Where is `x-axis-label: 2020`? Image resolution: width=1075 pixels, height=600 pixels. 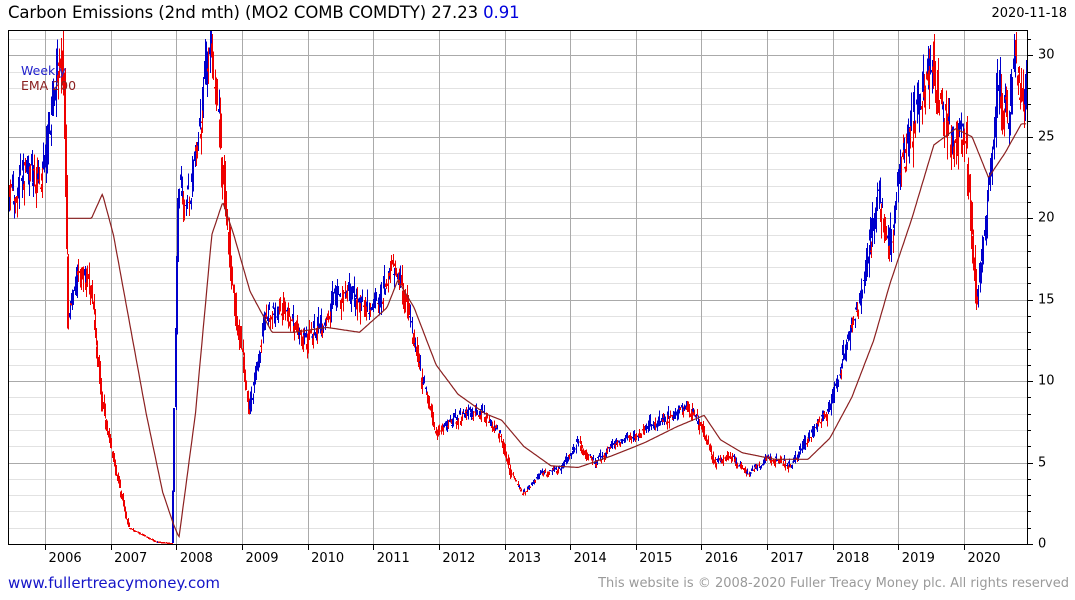
x-axis-label: 2020 is located at coordinates (984, 558).